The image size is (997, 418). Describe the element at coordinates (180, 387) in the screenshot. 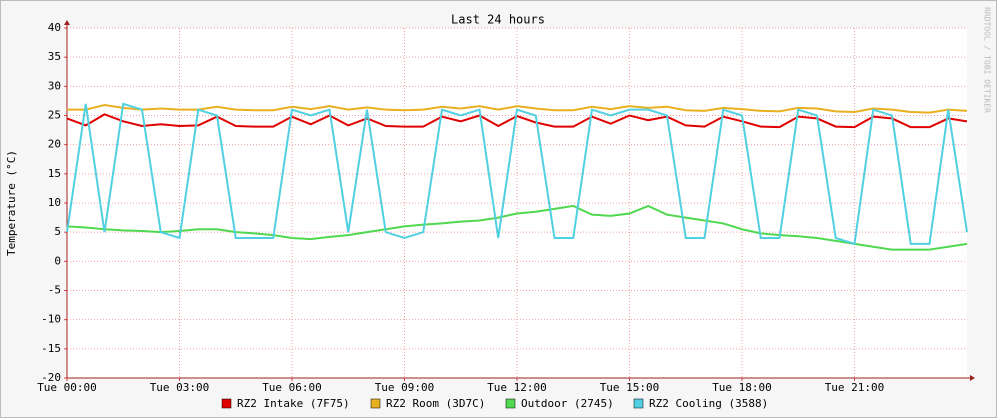

I see `x-tick-label: Tue 03:00` at that location.